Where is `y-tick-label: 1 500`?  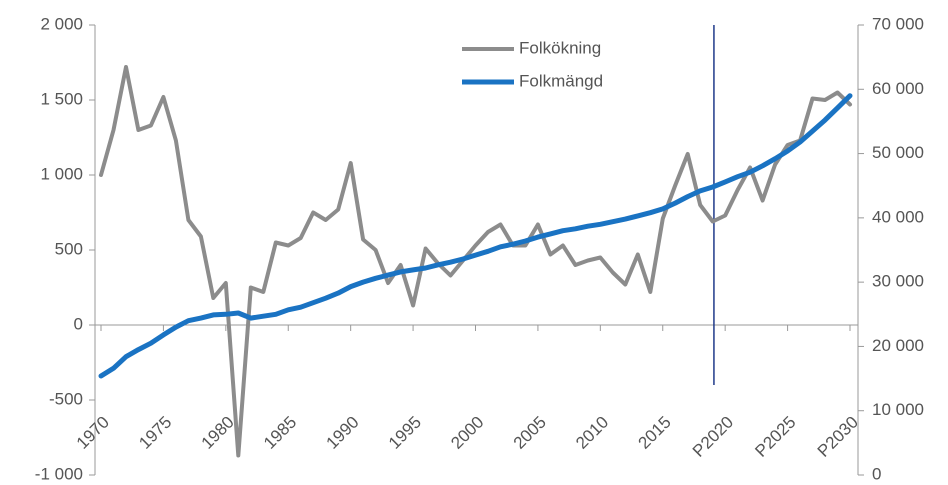
y-tick-label: 1 500 is located at coordinates (61, 98).